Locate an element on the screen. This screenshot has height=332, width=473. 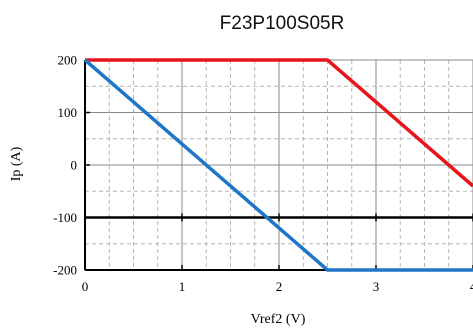
x-tick-label: 4 is located at coordinates (471, 286).